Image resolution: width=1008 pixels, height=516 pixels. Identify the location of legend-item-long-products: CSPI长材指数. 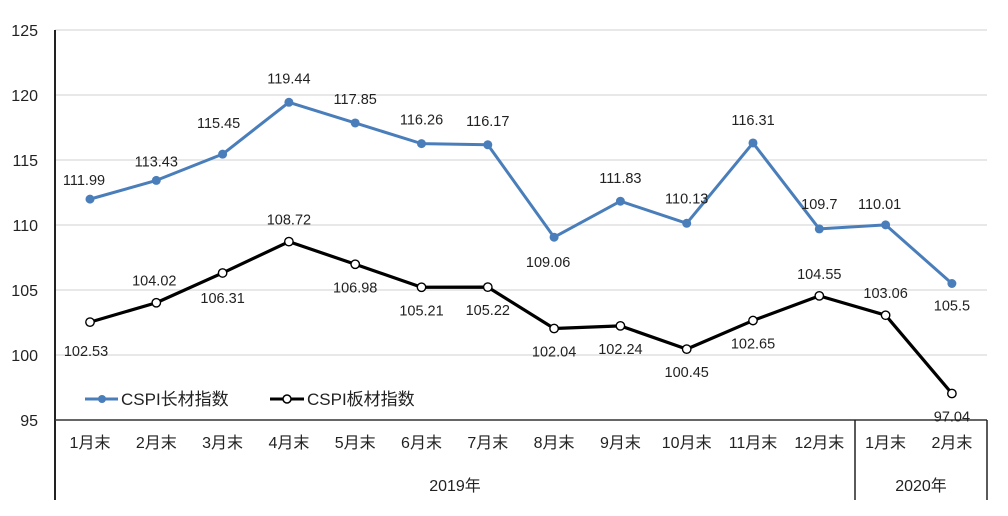
(157, 399).